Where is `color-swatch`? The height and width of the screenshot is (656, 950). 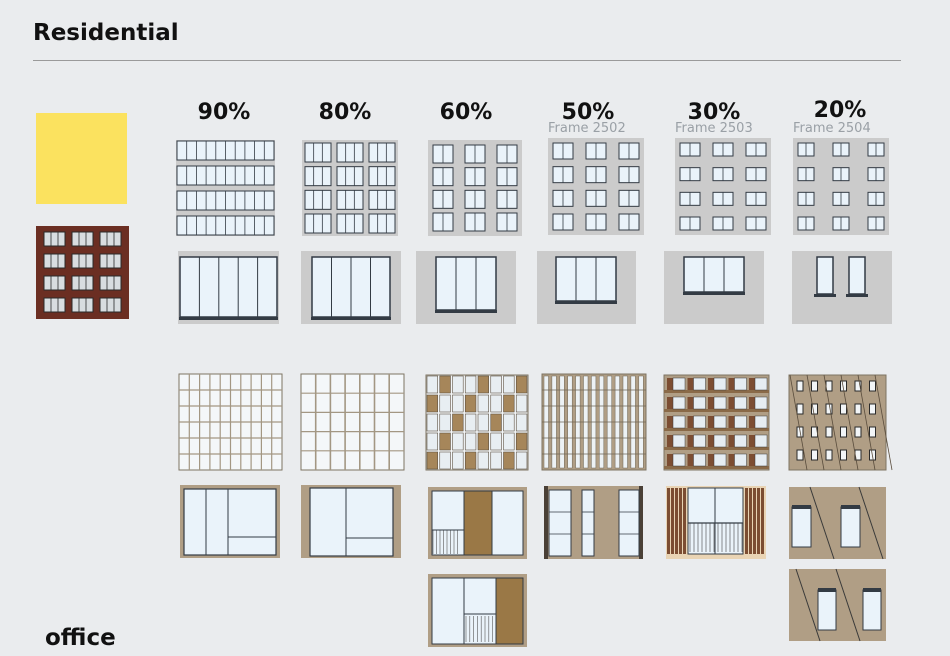 color-swatch is located at coordinates (81, 158).